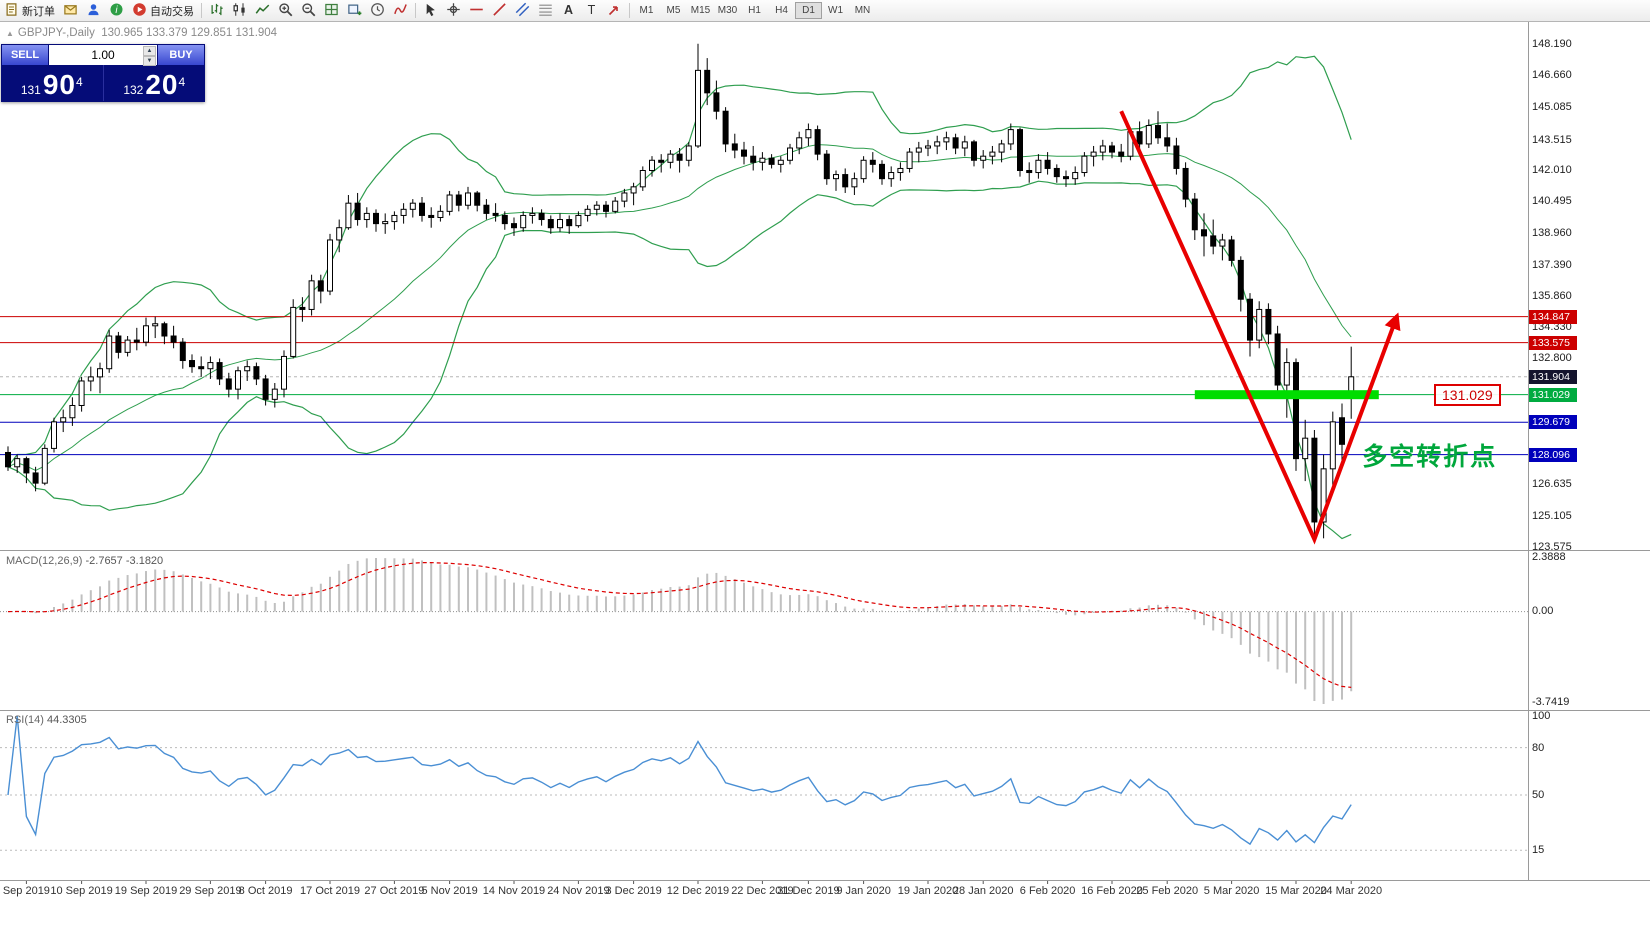 The width and height of the screenshot is (1650, 949). What do you see at coordinates (1528, 450) in the screenshot?
I see `price-axis-separator` at bounding box center [1528, 450].